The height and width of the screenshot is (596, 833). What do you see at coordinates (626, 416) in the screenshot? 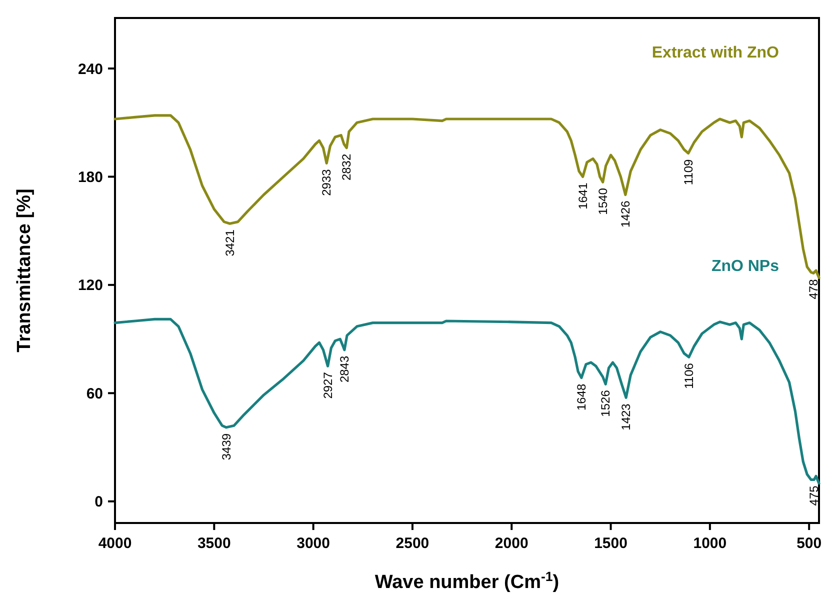
I see `annotation: 1423` at bounding box center [626, 416].